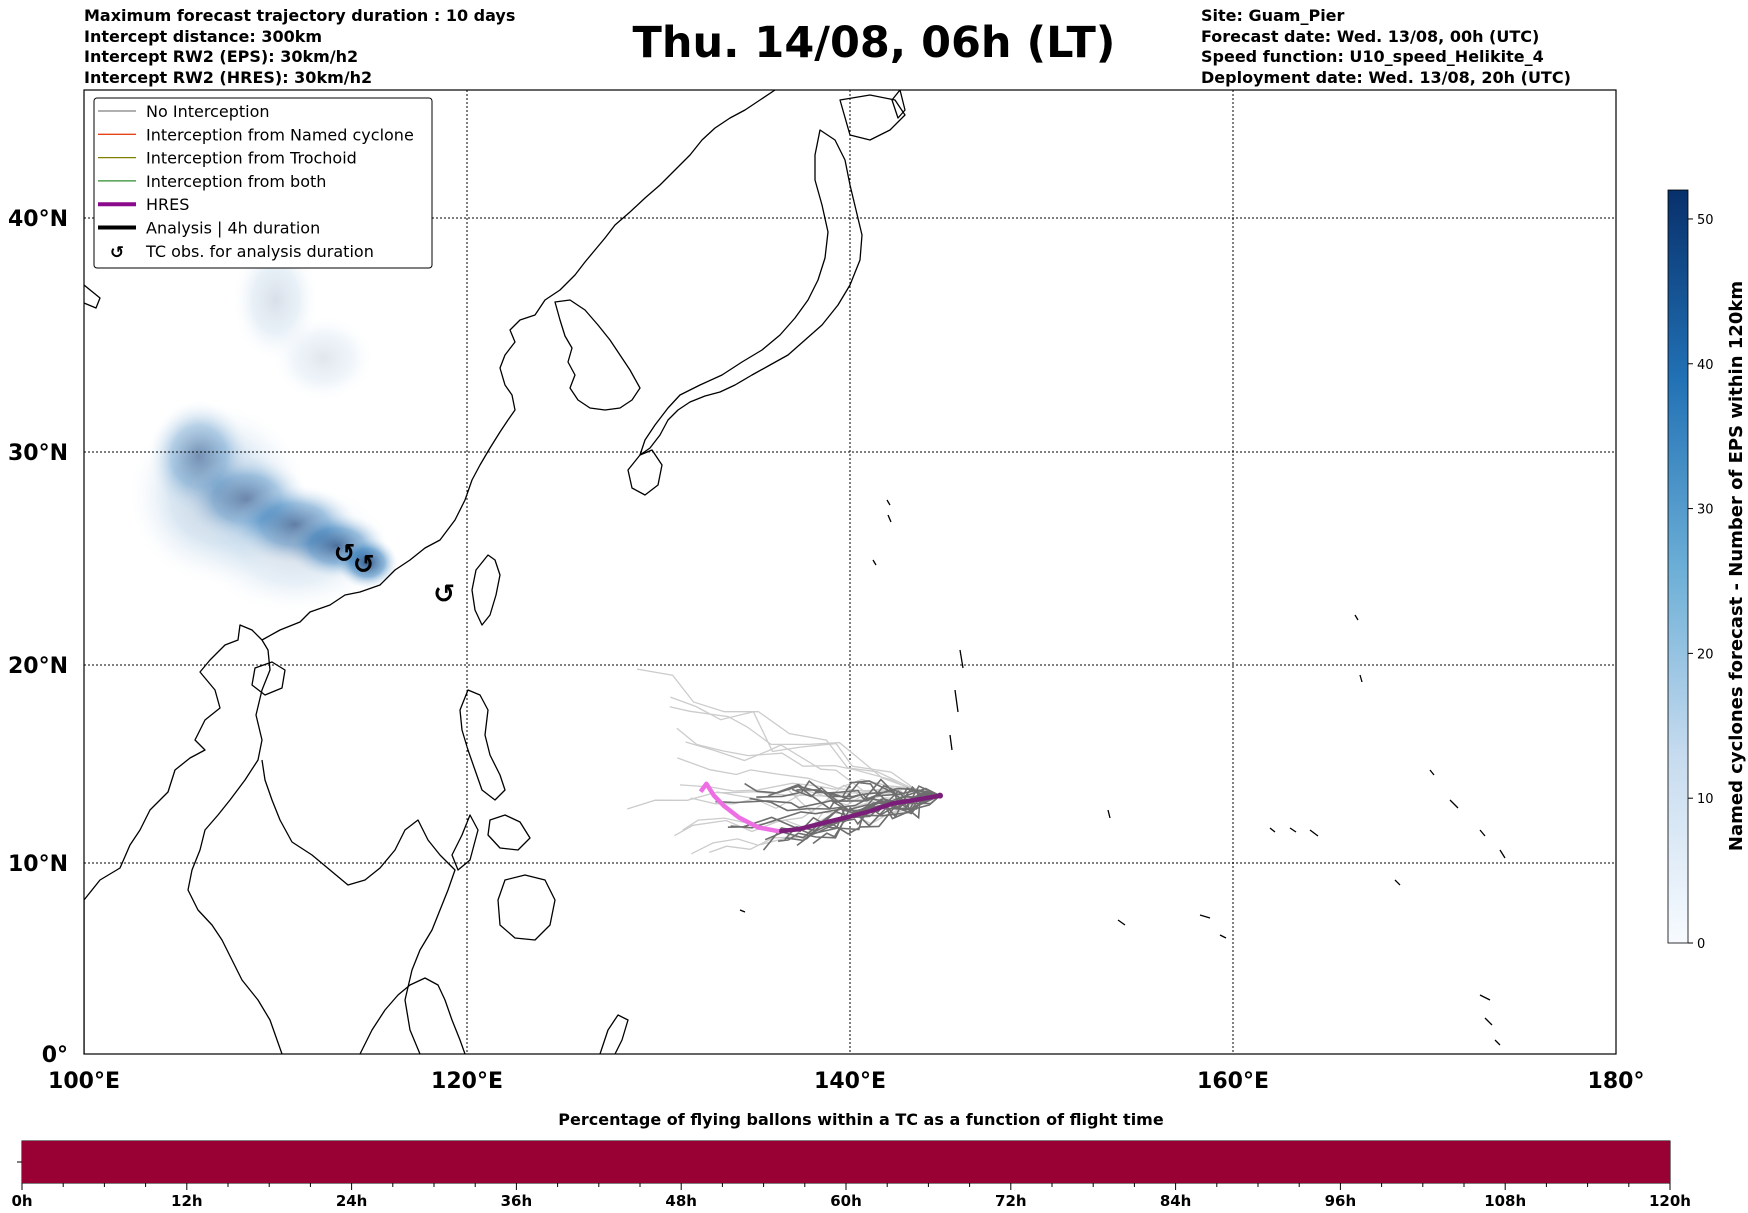 The height and width of the screenshot is (1213, 1748). I want to click on colorbar-tick-label: 10, so click(1705, 799).